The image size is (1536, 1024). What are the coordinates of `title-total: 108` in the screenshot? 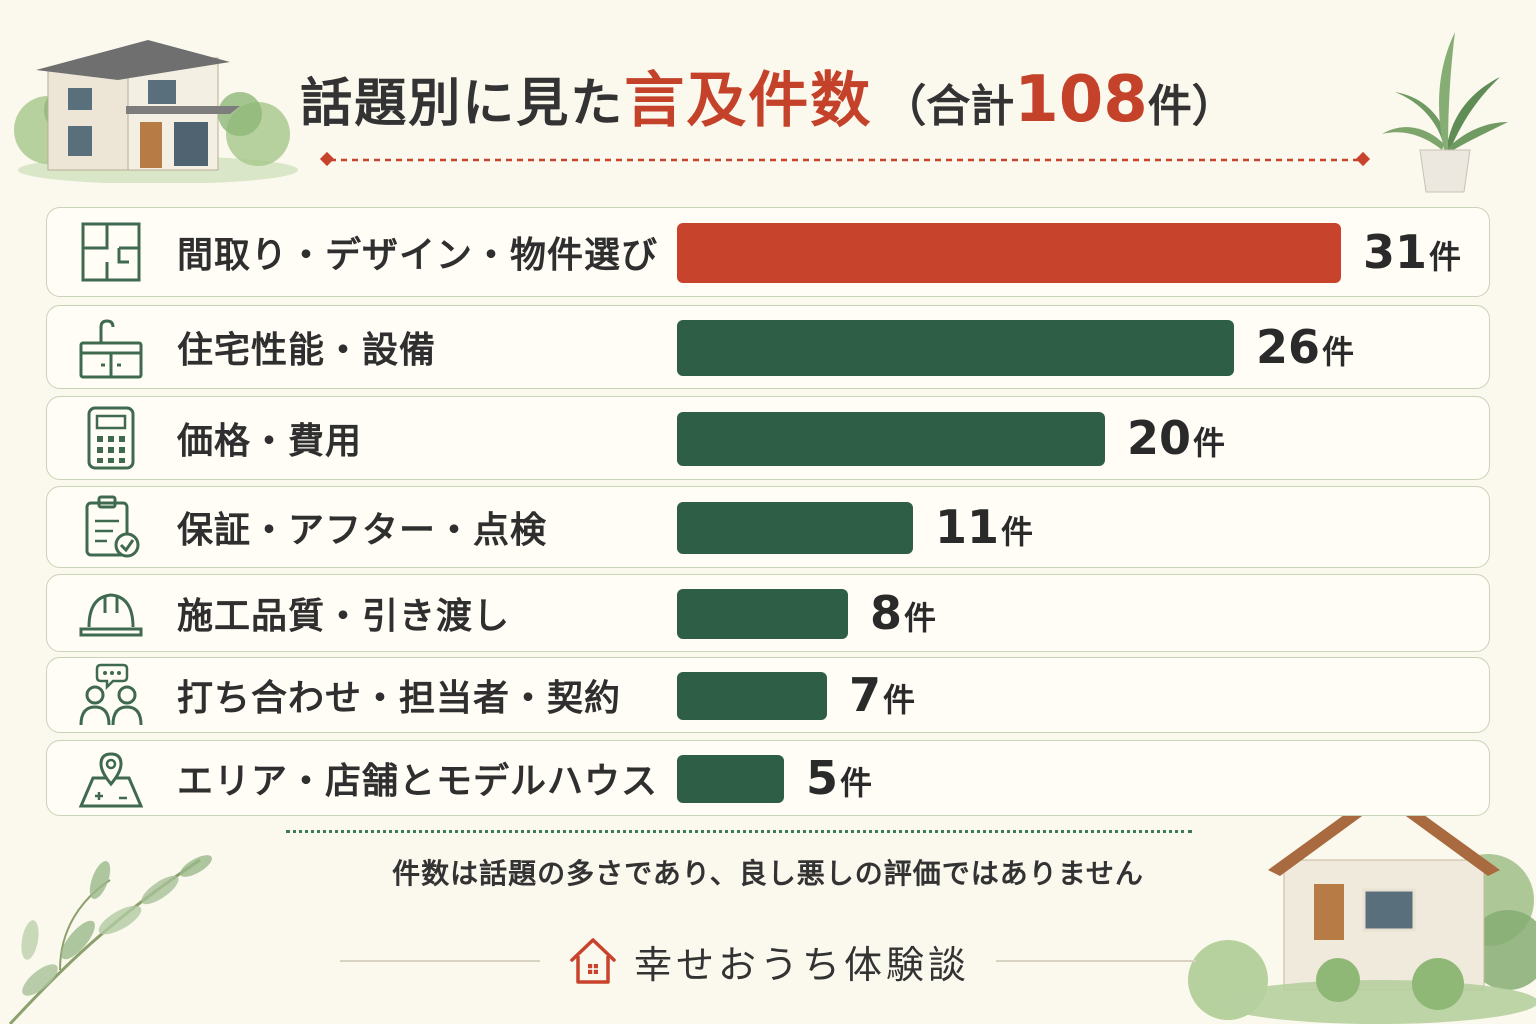 It's located at (1081, 100).